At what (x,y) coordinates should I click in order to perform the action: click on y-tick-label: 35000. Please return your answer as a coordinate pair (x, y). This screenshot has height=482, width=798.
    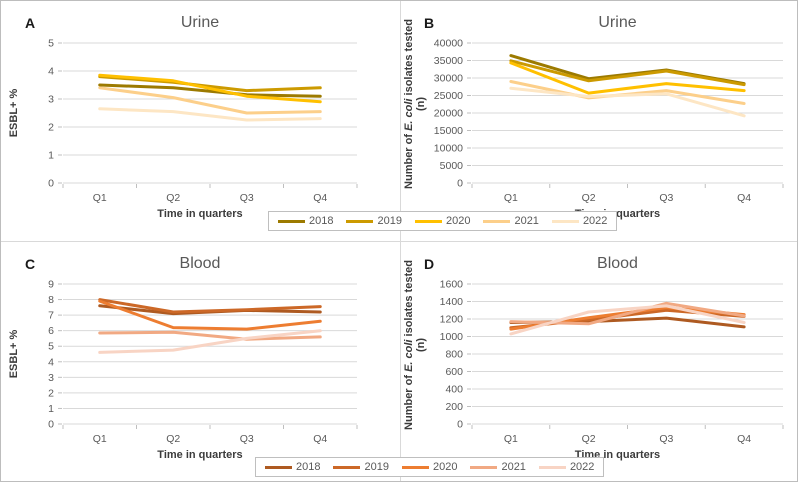
    Looking at the image, I should click on (448, 61).